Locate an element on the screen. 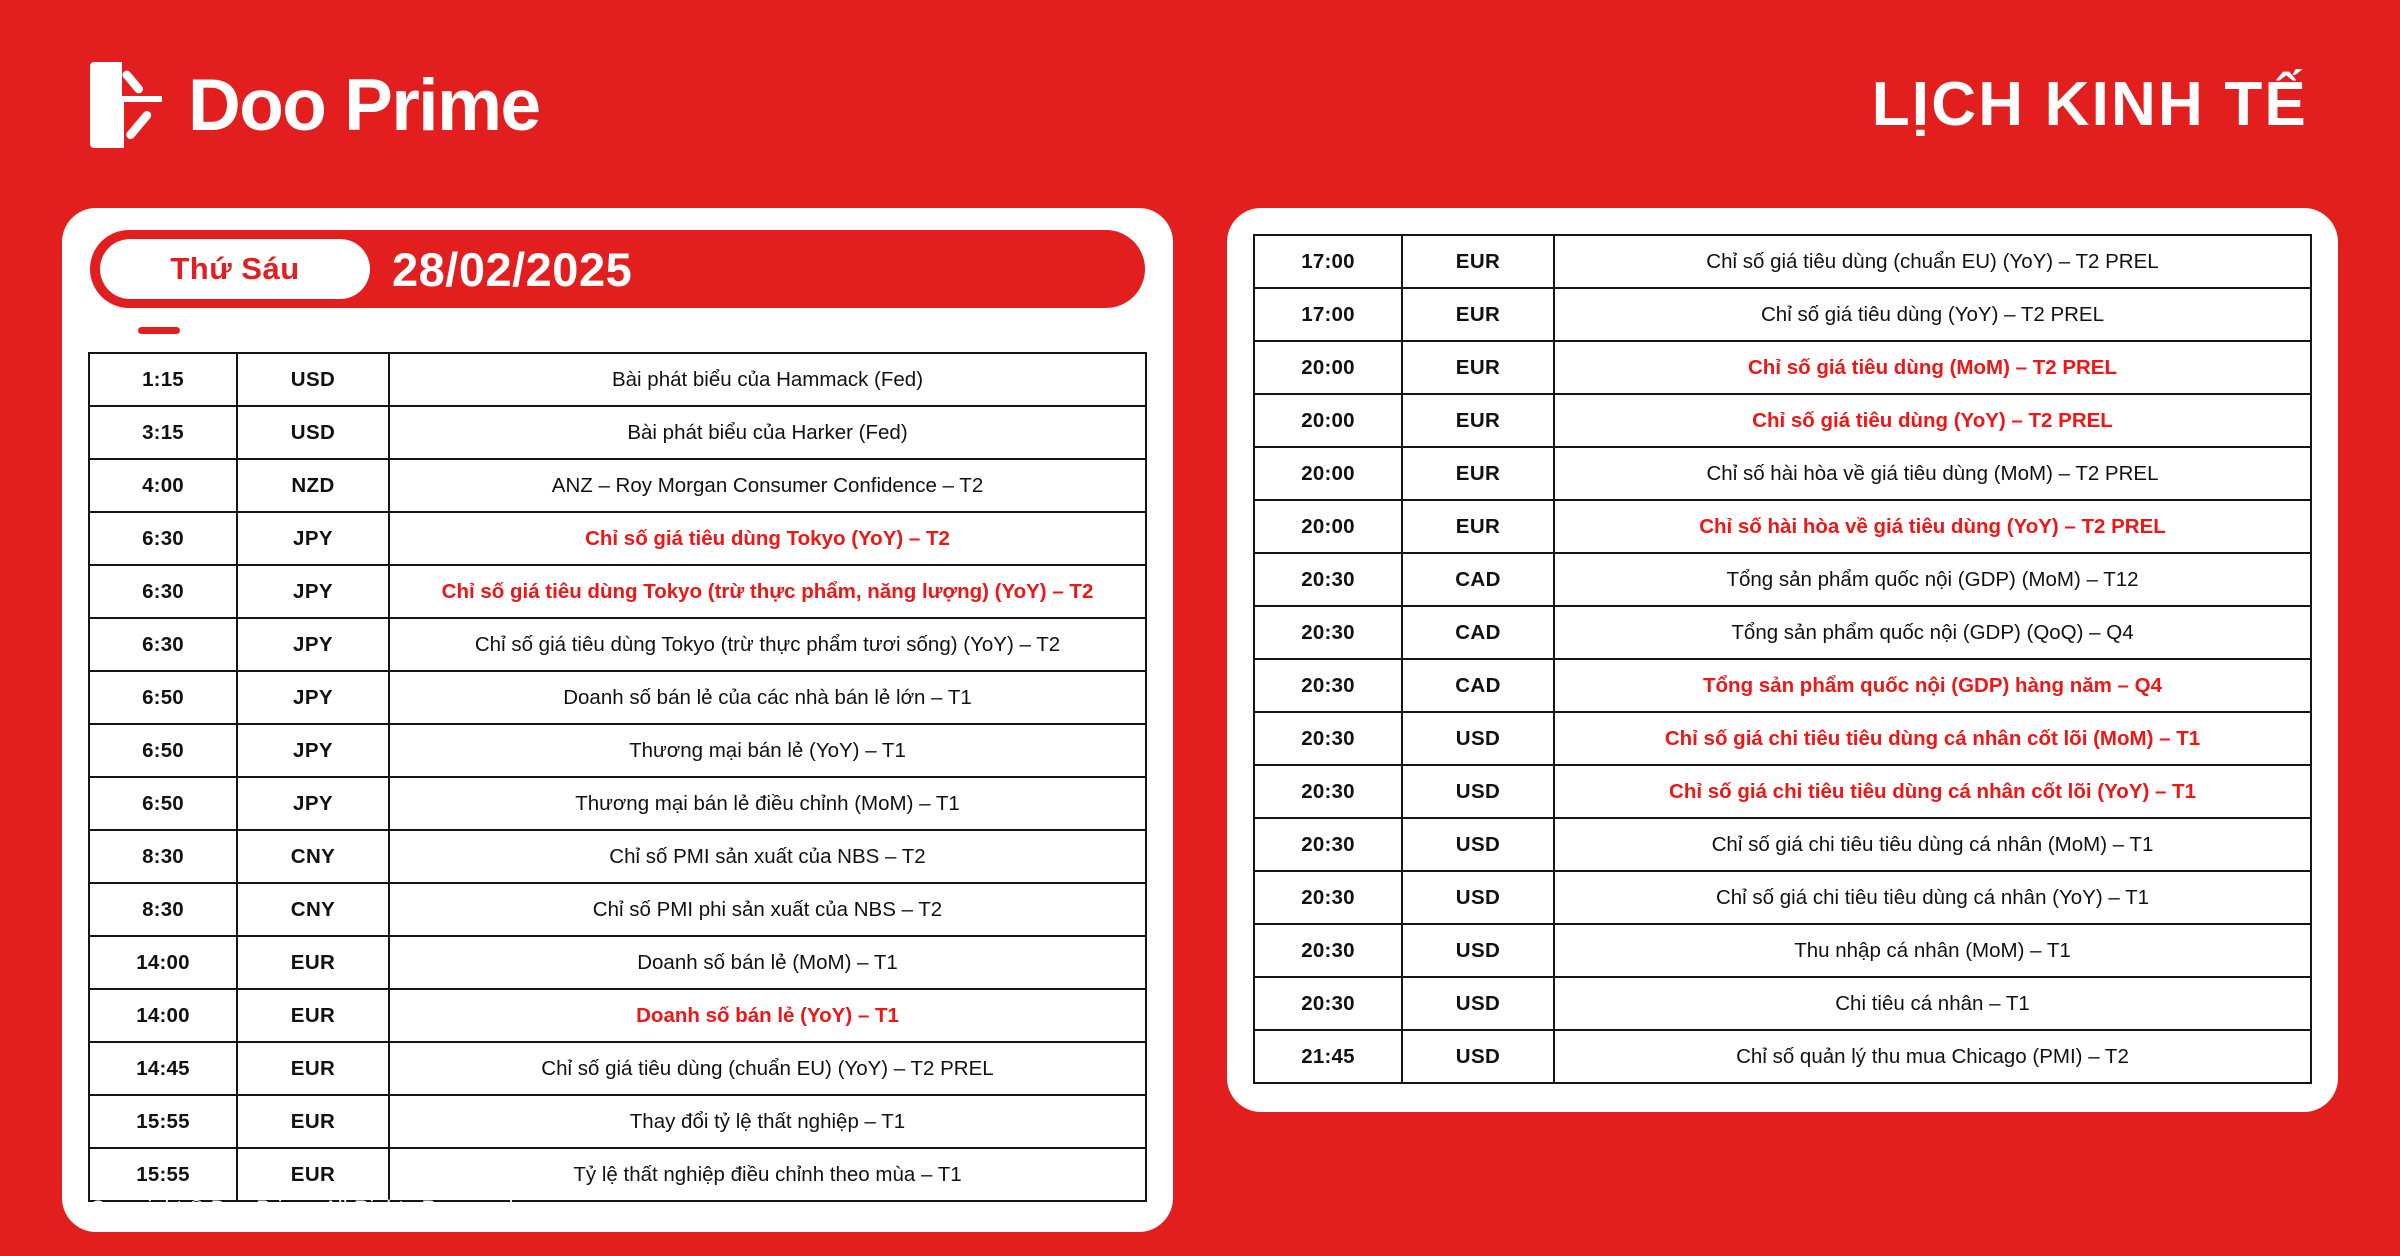 This screenshot has width=2400, height=1256. event-time: 8:30 is located at coordinates (163, 909).